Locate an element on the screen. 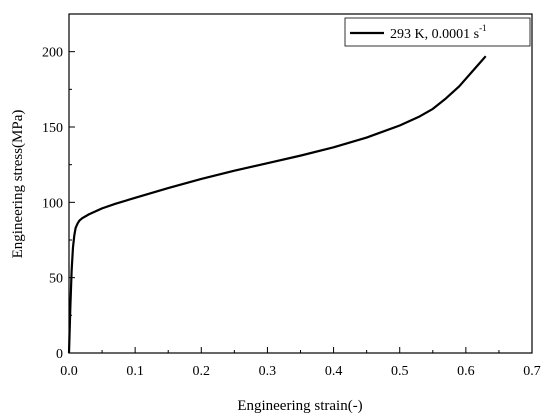  y-tick-label: 50 is located at coordinates (56, 279).